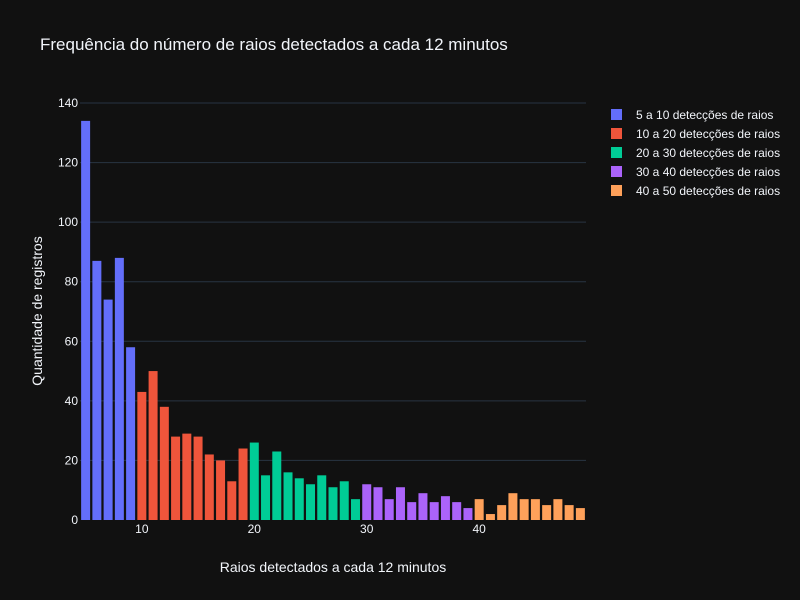 Image resolution: width=800 pixels, height=600 pixels. I want to click on y-tick-label: 60, so click(72, 341).